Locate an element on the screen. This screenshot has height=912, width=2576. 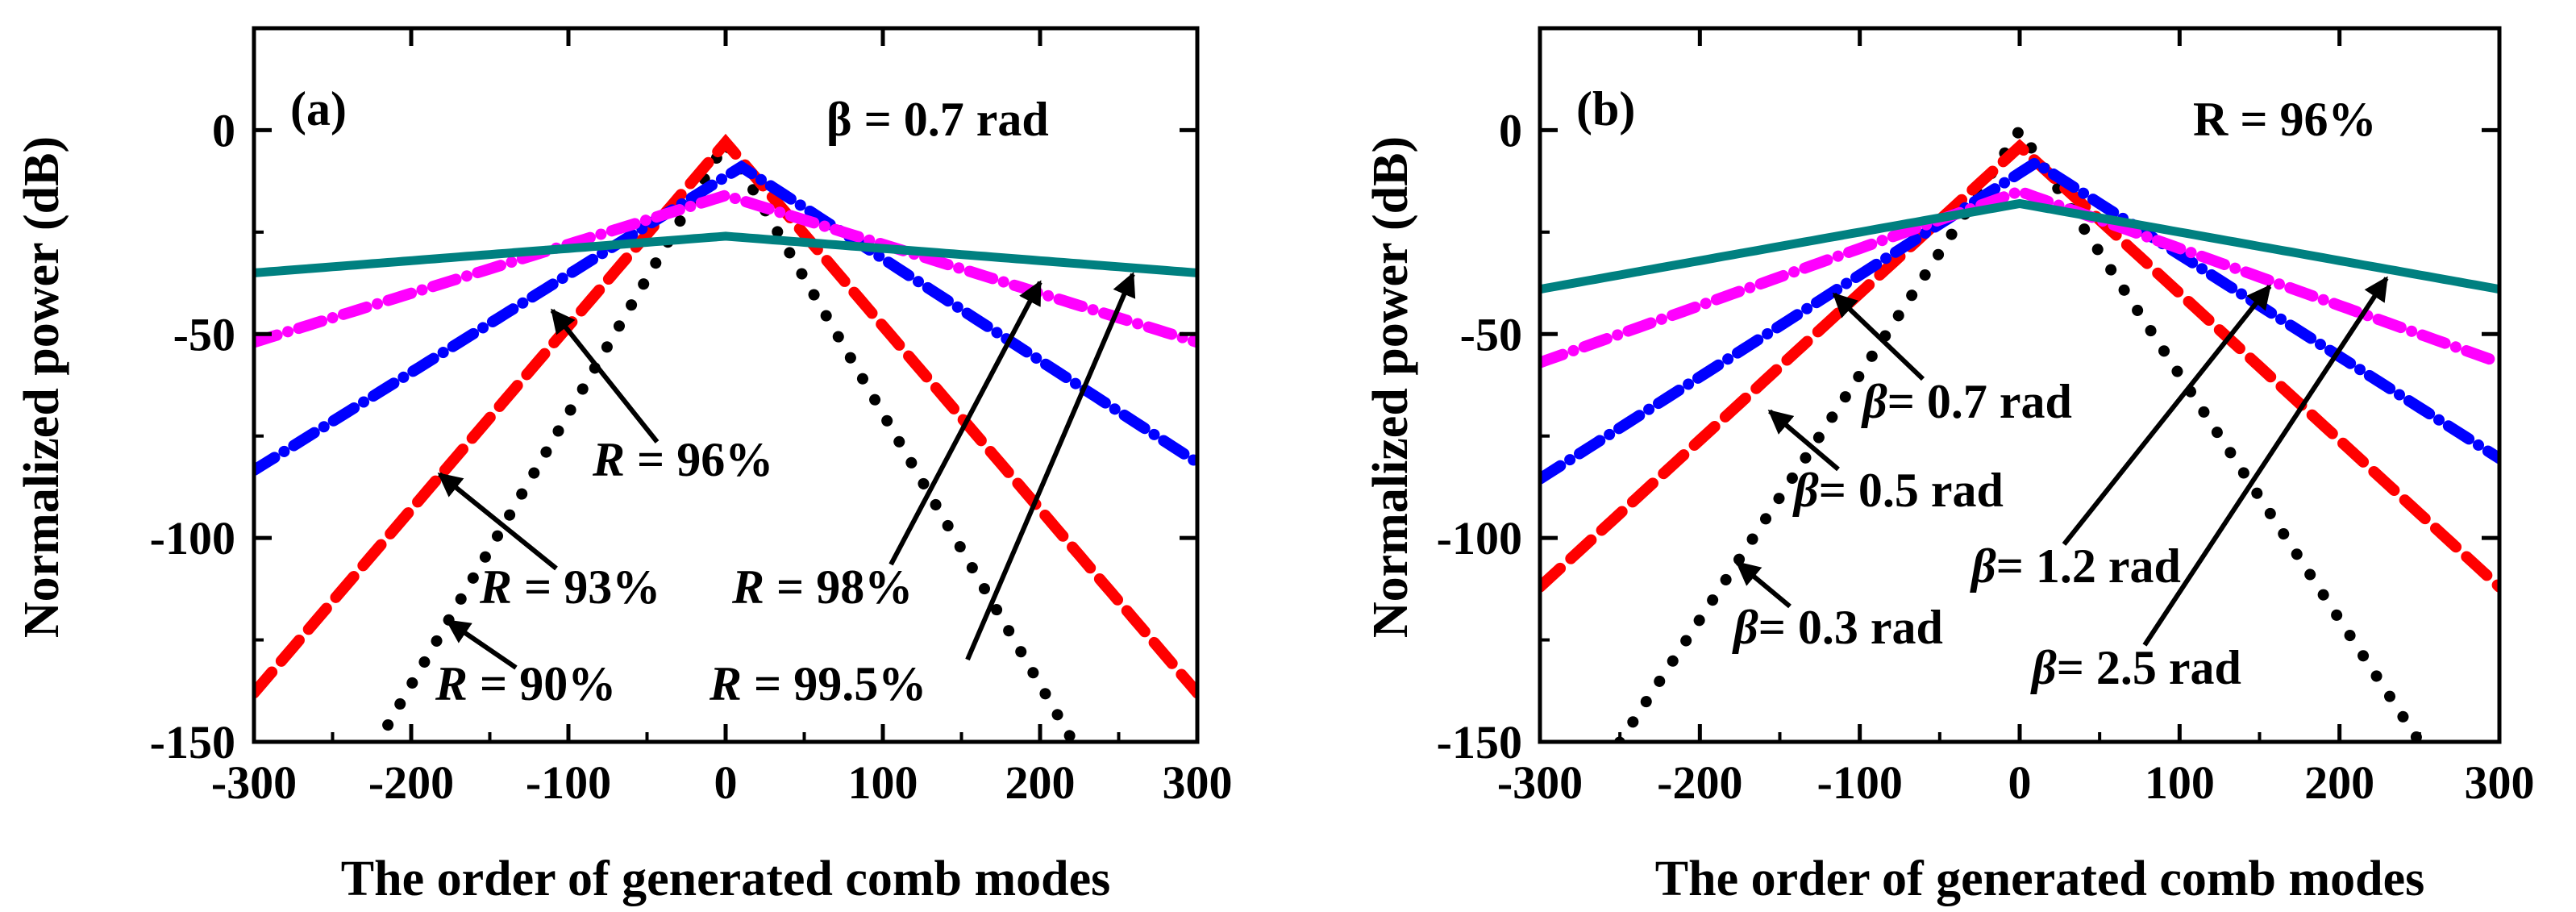
arrow-a-r995 is located at coordinates (1050, 466).